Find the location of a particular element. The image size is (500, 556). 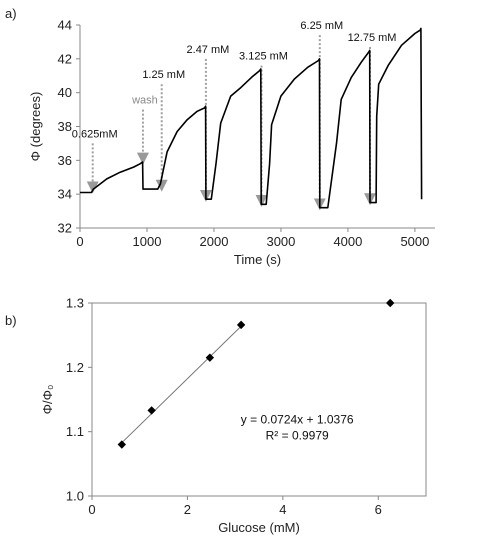

annotation-label: wash is located at coordinates (144, 101).